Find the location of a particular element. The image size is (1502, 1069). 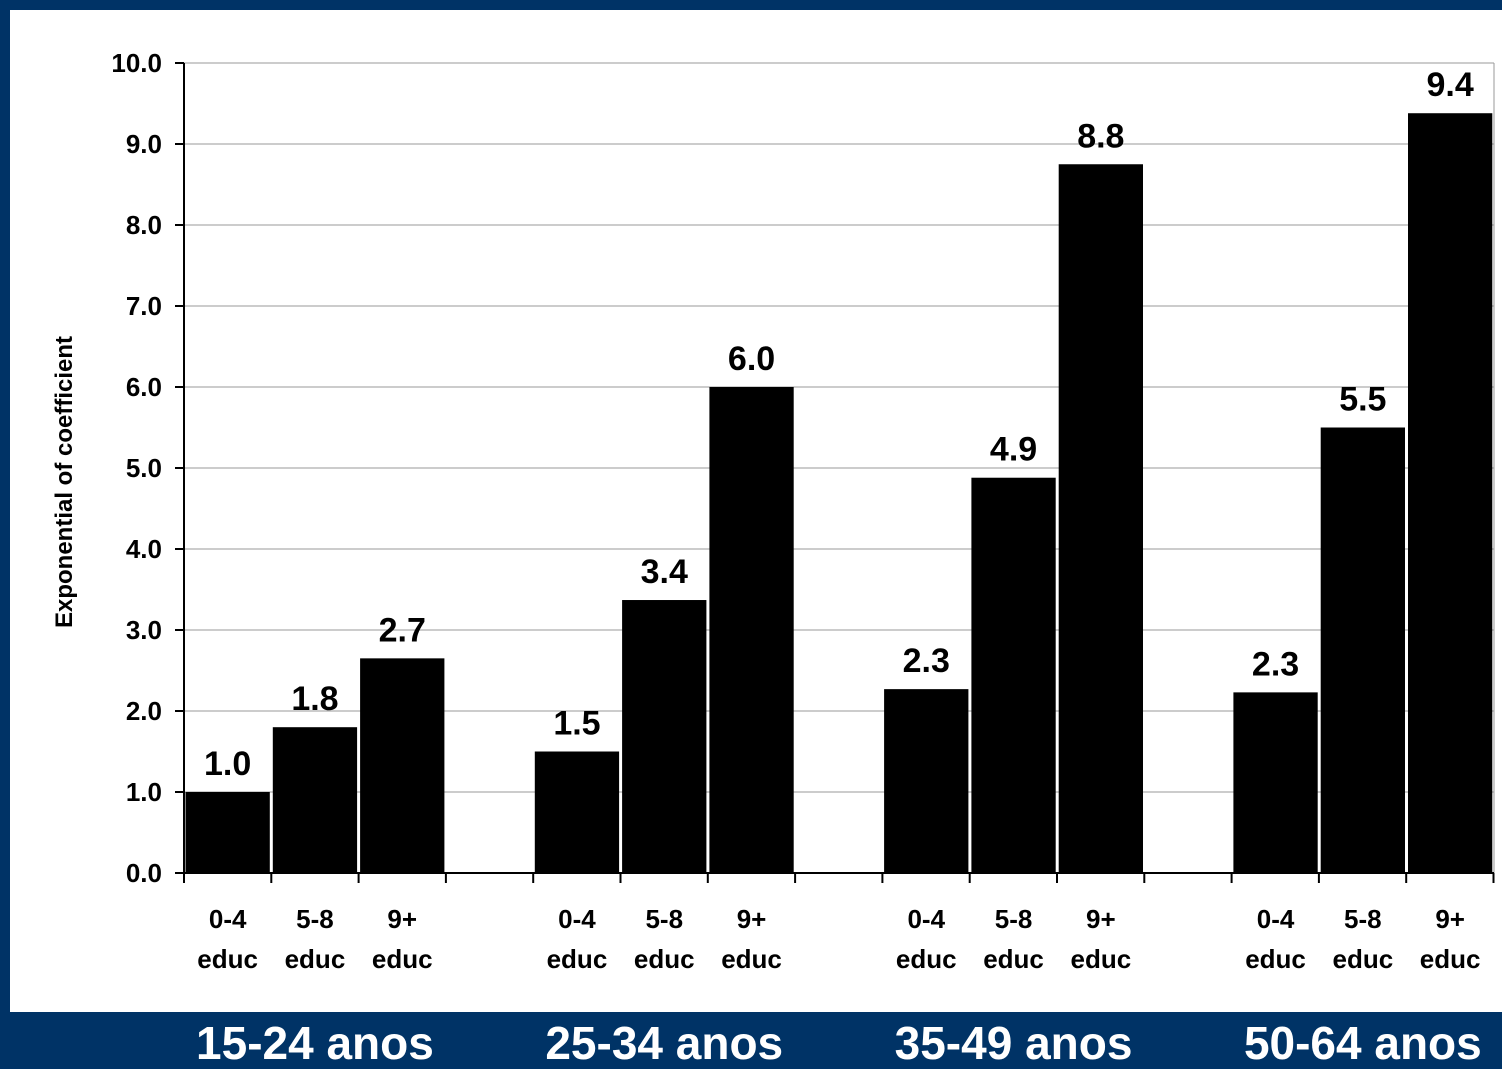

y-tick-label-0: 0.0 is located at coordinates (144, 873).